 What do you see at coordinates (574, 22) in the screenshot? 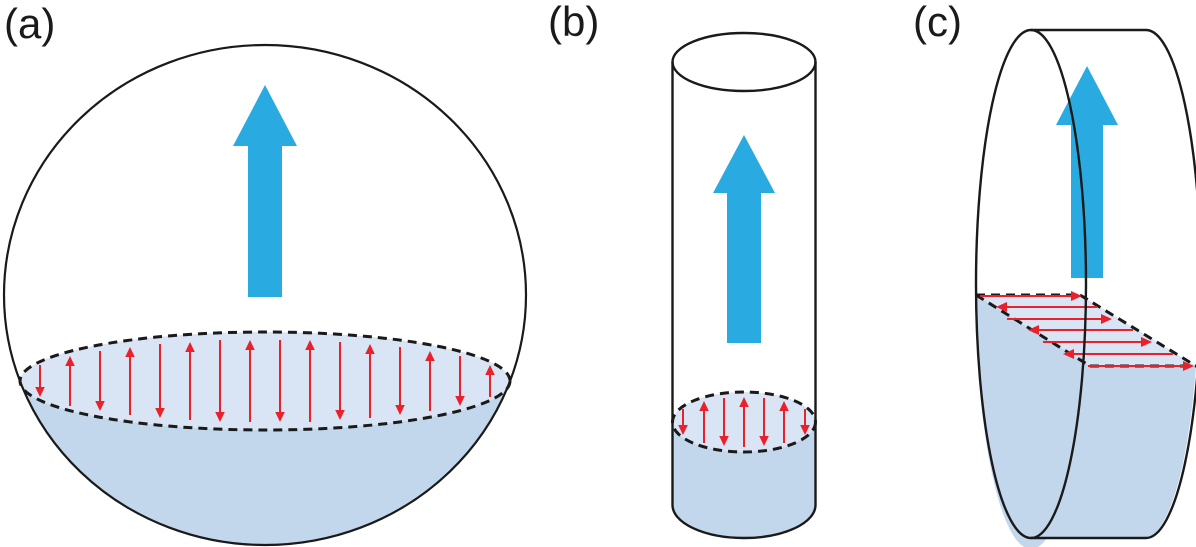
I see `panel-label-b: (b)` at bounding box center [574, 22].